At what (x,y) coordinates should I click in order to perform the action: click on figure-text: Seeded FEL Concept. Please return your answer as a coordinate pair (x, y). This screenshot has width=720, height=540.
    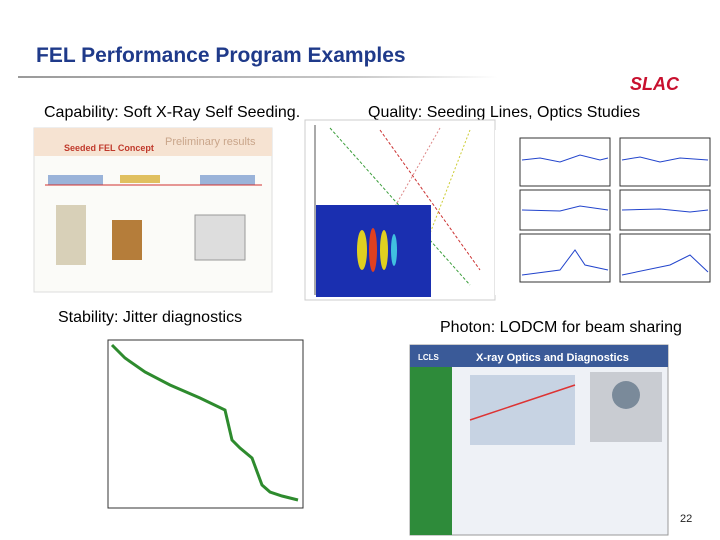
    Looking at the image, I should click on (109, 148).